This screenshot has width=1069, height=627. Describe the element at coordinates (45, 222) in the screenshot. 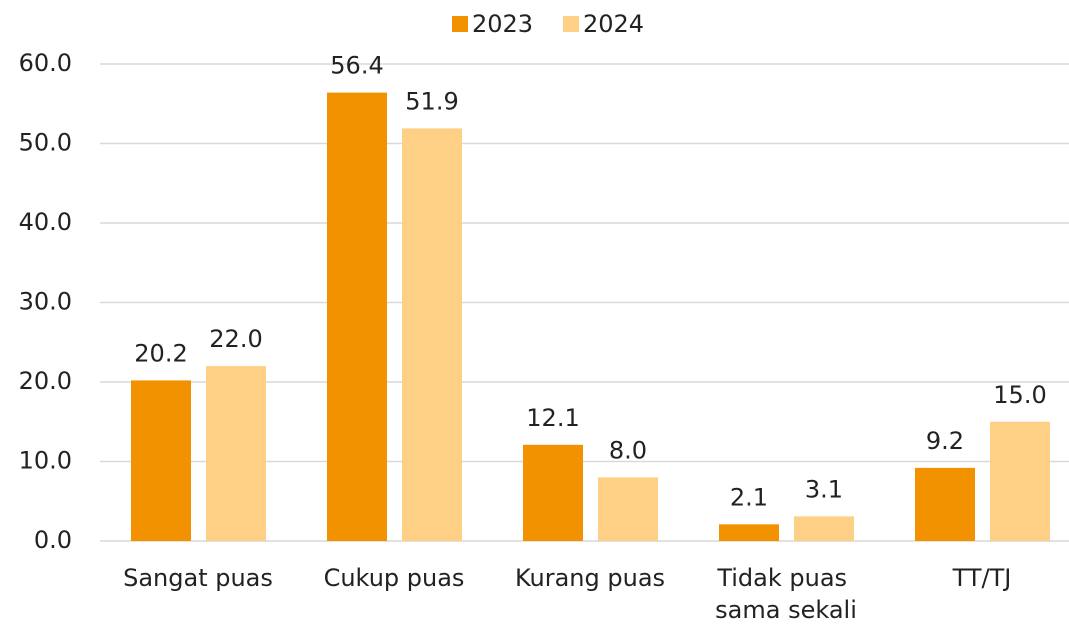

I see `y-tick-label: 40.0` at that location.